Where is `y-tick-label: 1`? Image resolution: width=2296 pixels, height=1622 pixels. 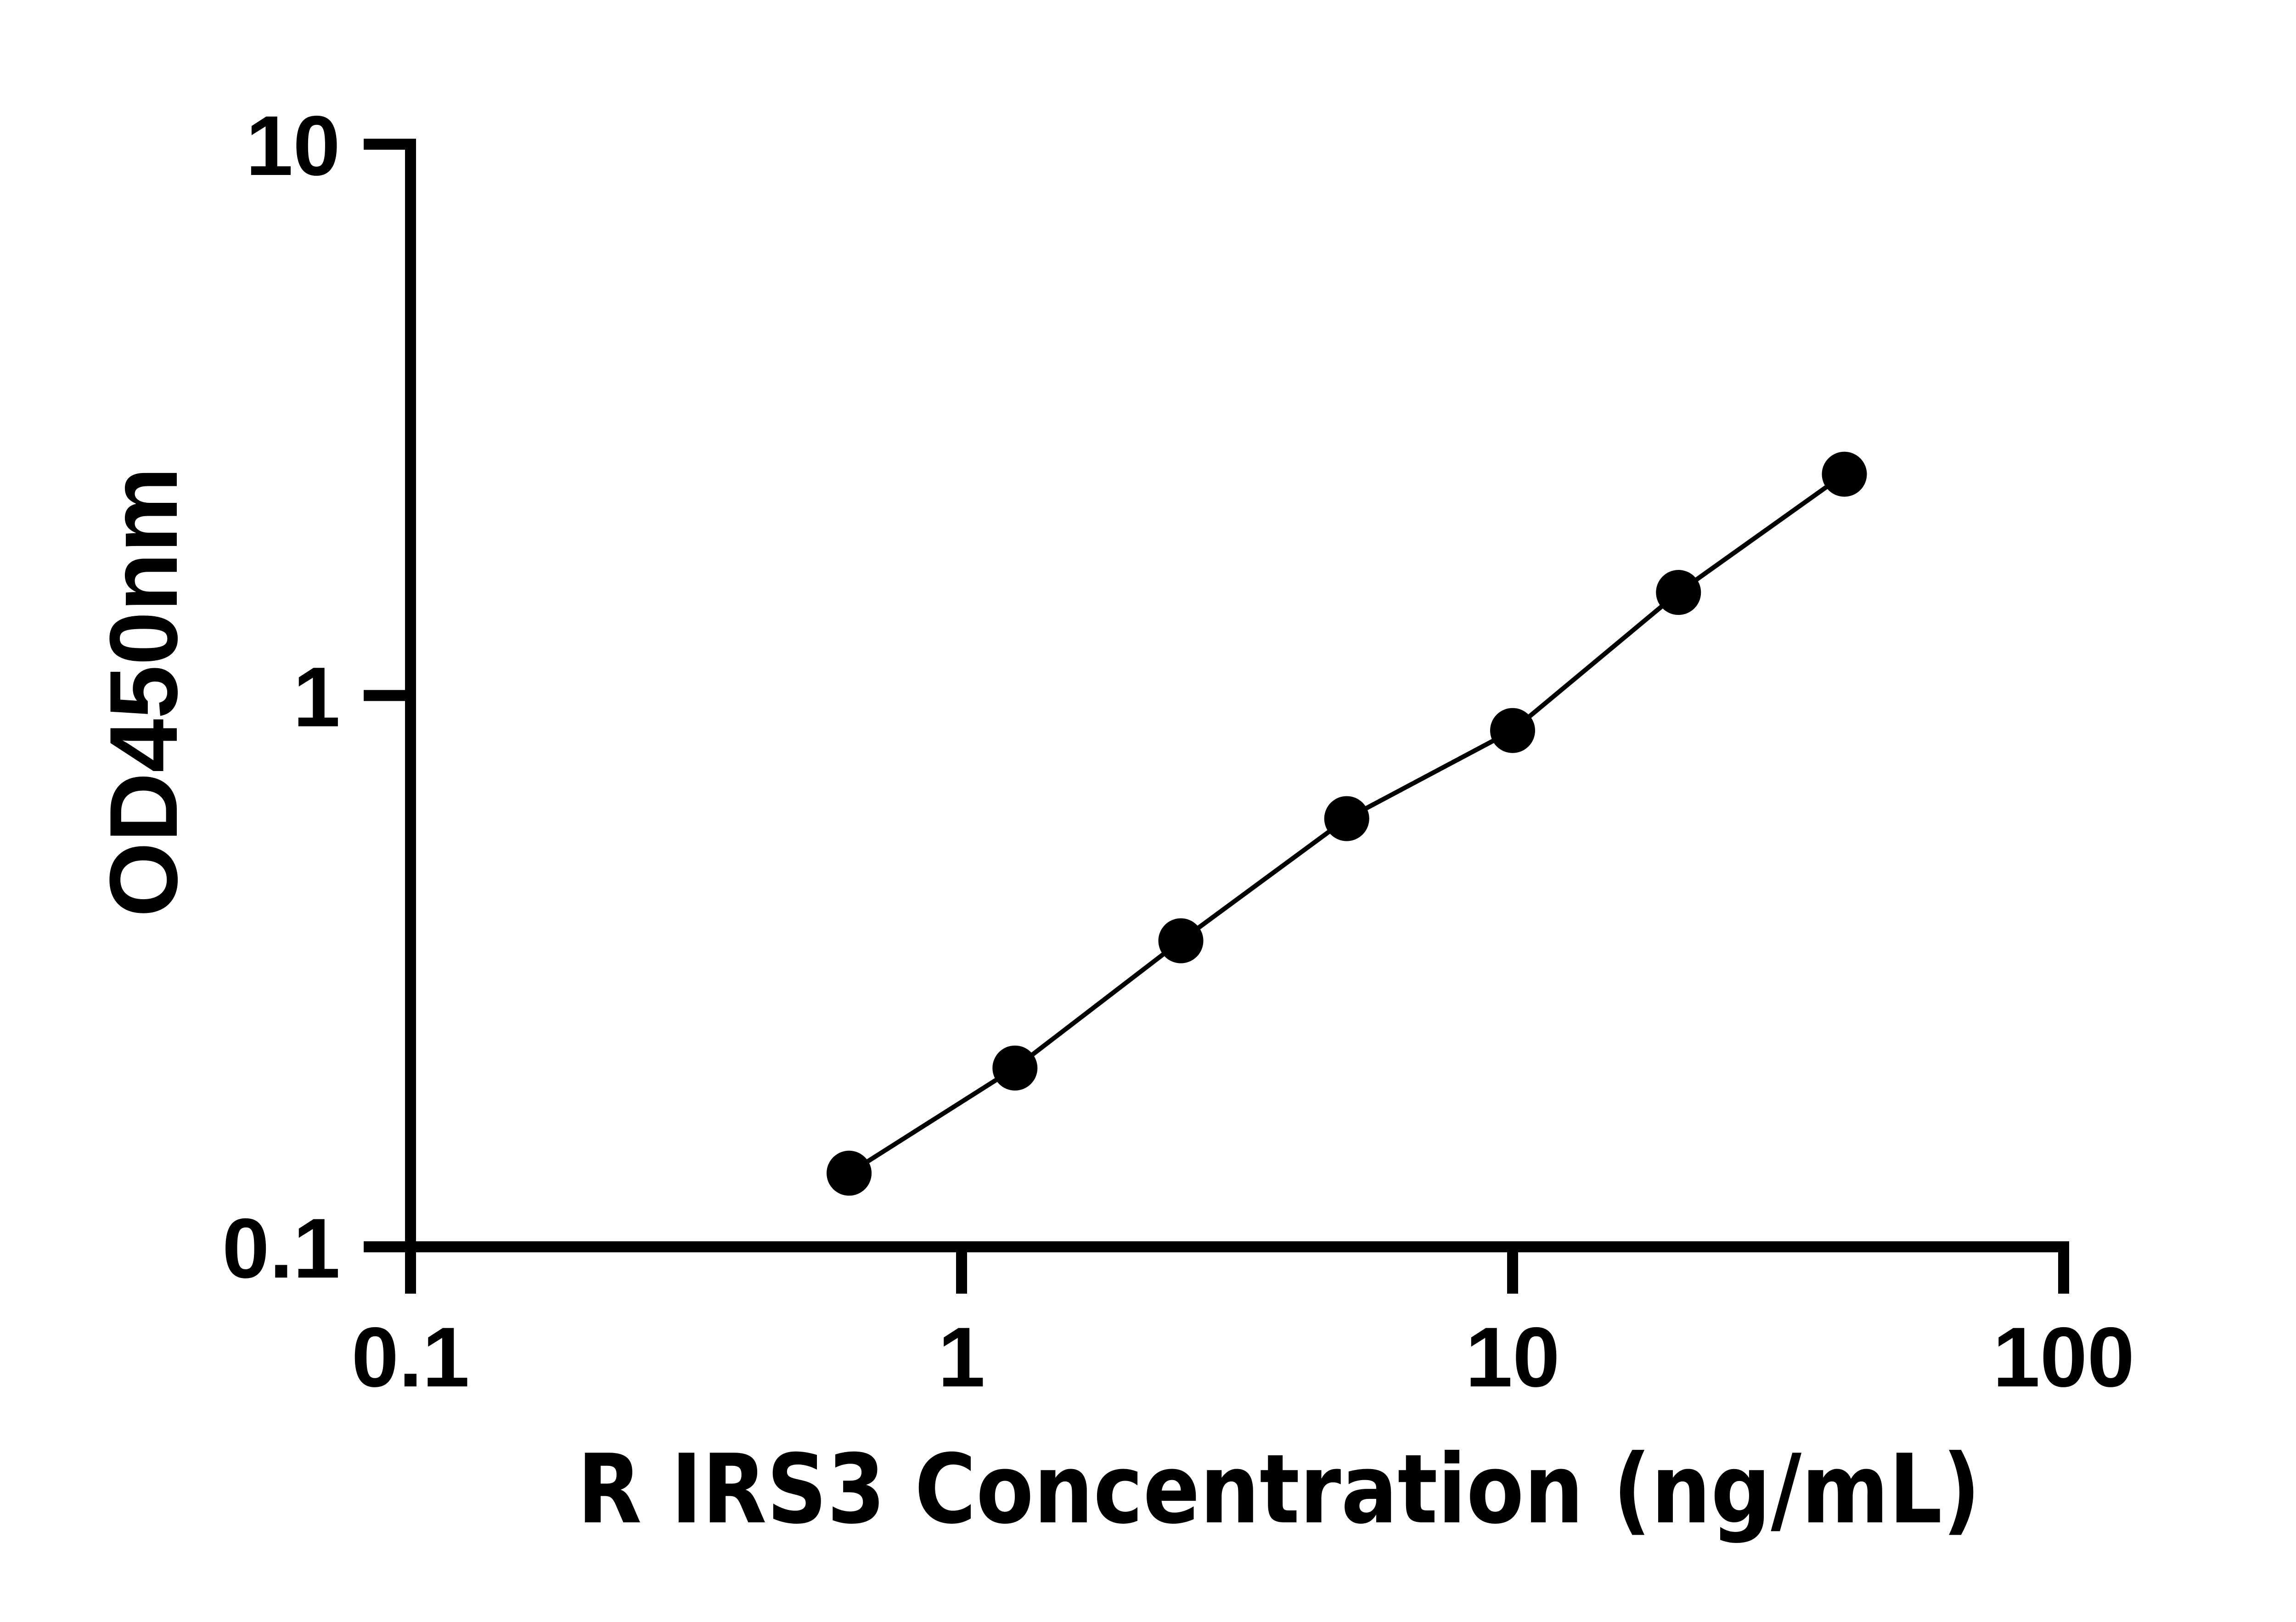
y-tick-label: 1 is located at coordinates (316, 697).